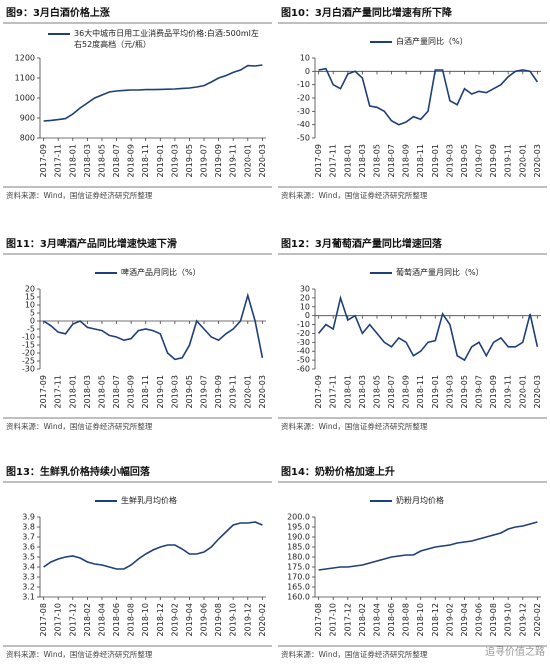  Describe the element at coordinates (522, 619) in the screenshot. I see `x-tick-label: 2019-12` at that location.